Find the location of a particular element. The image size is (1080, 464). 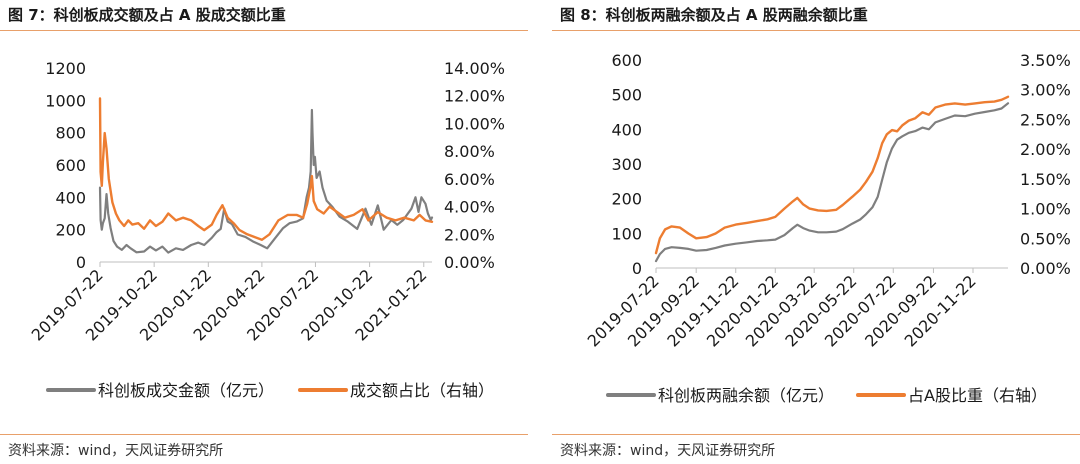

y-right-tick-label: 12.00% is located at coordinates (474, 96).